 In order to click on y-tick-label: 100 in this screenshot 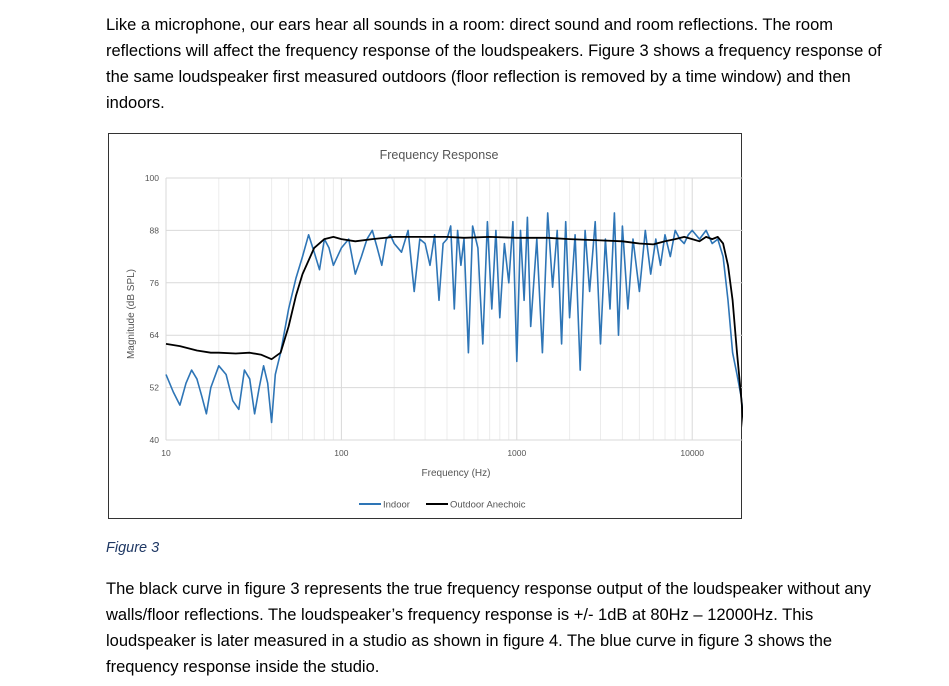, I will do `click(152, 178)`.